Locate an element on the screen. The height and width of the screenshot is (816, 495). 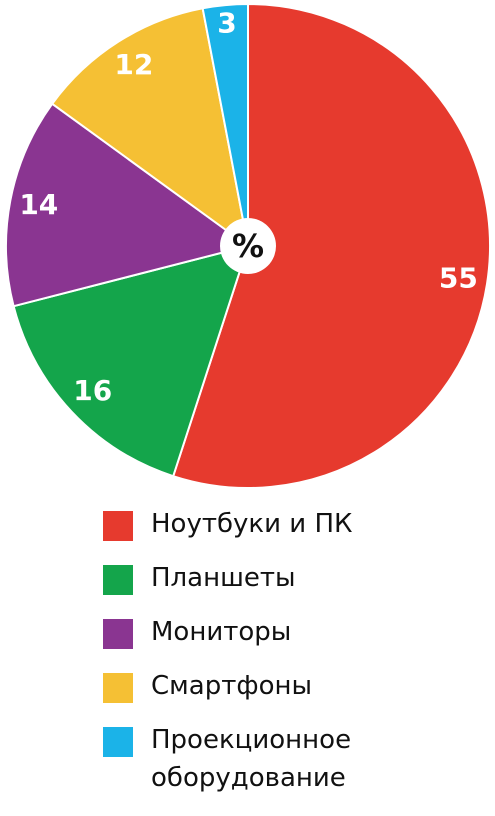
legend-item: Мониторы is located at coordinates (293, 633).